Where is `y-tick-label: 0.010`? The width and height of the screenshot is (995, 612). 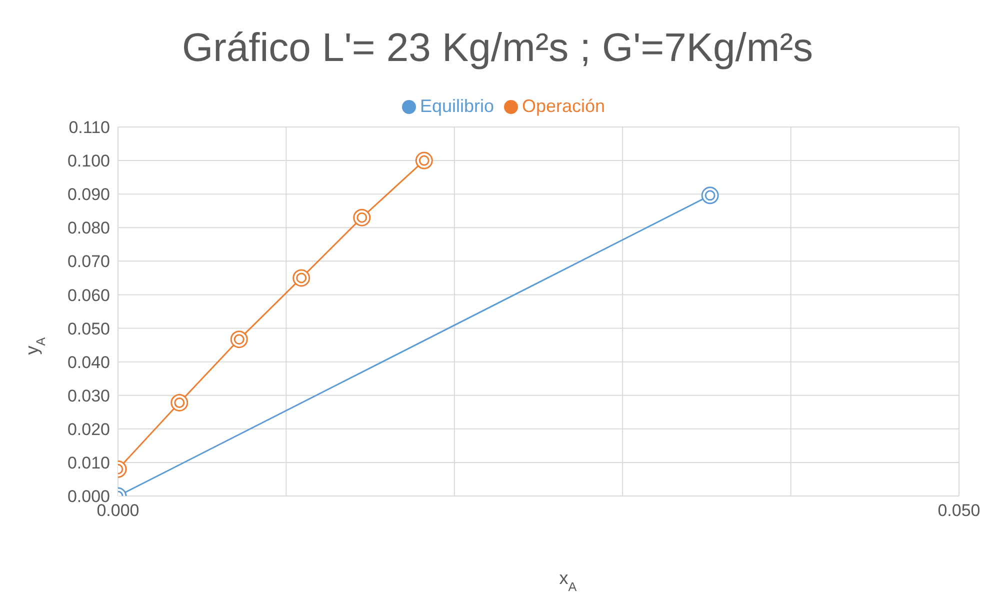 y-tick-label: 0.010 is located at coordinates (88, 462).